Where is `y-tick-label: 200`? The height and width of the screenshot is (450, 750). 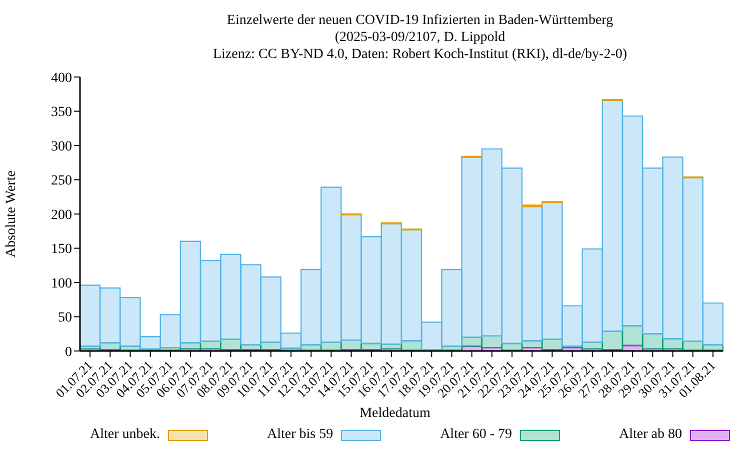
y-tick-label: 200 is located at coordinates (61, 215).